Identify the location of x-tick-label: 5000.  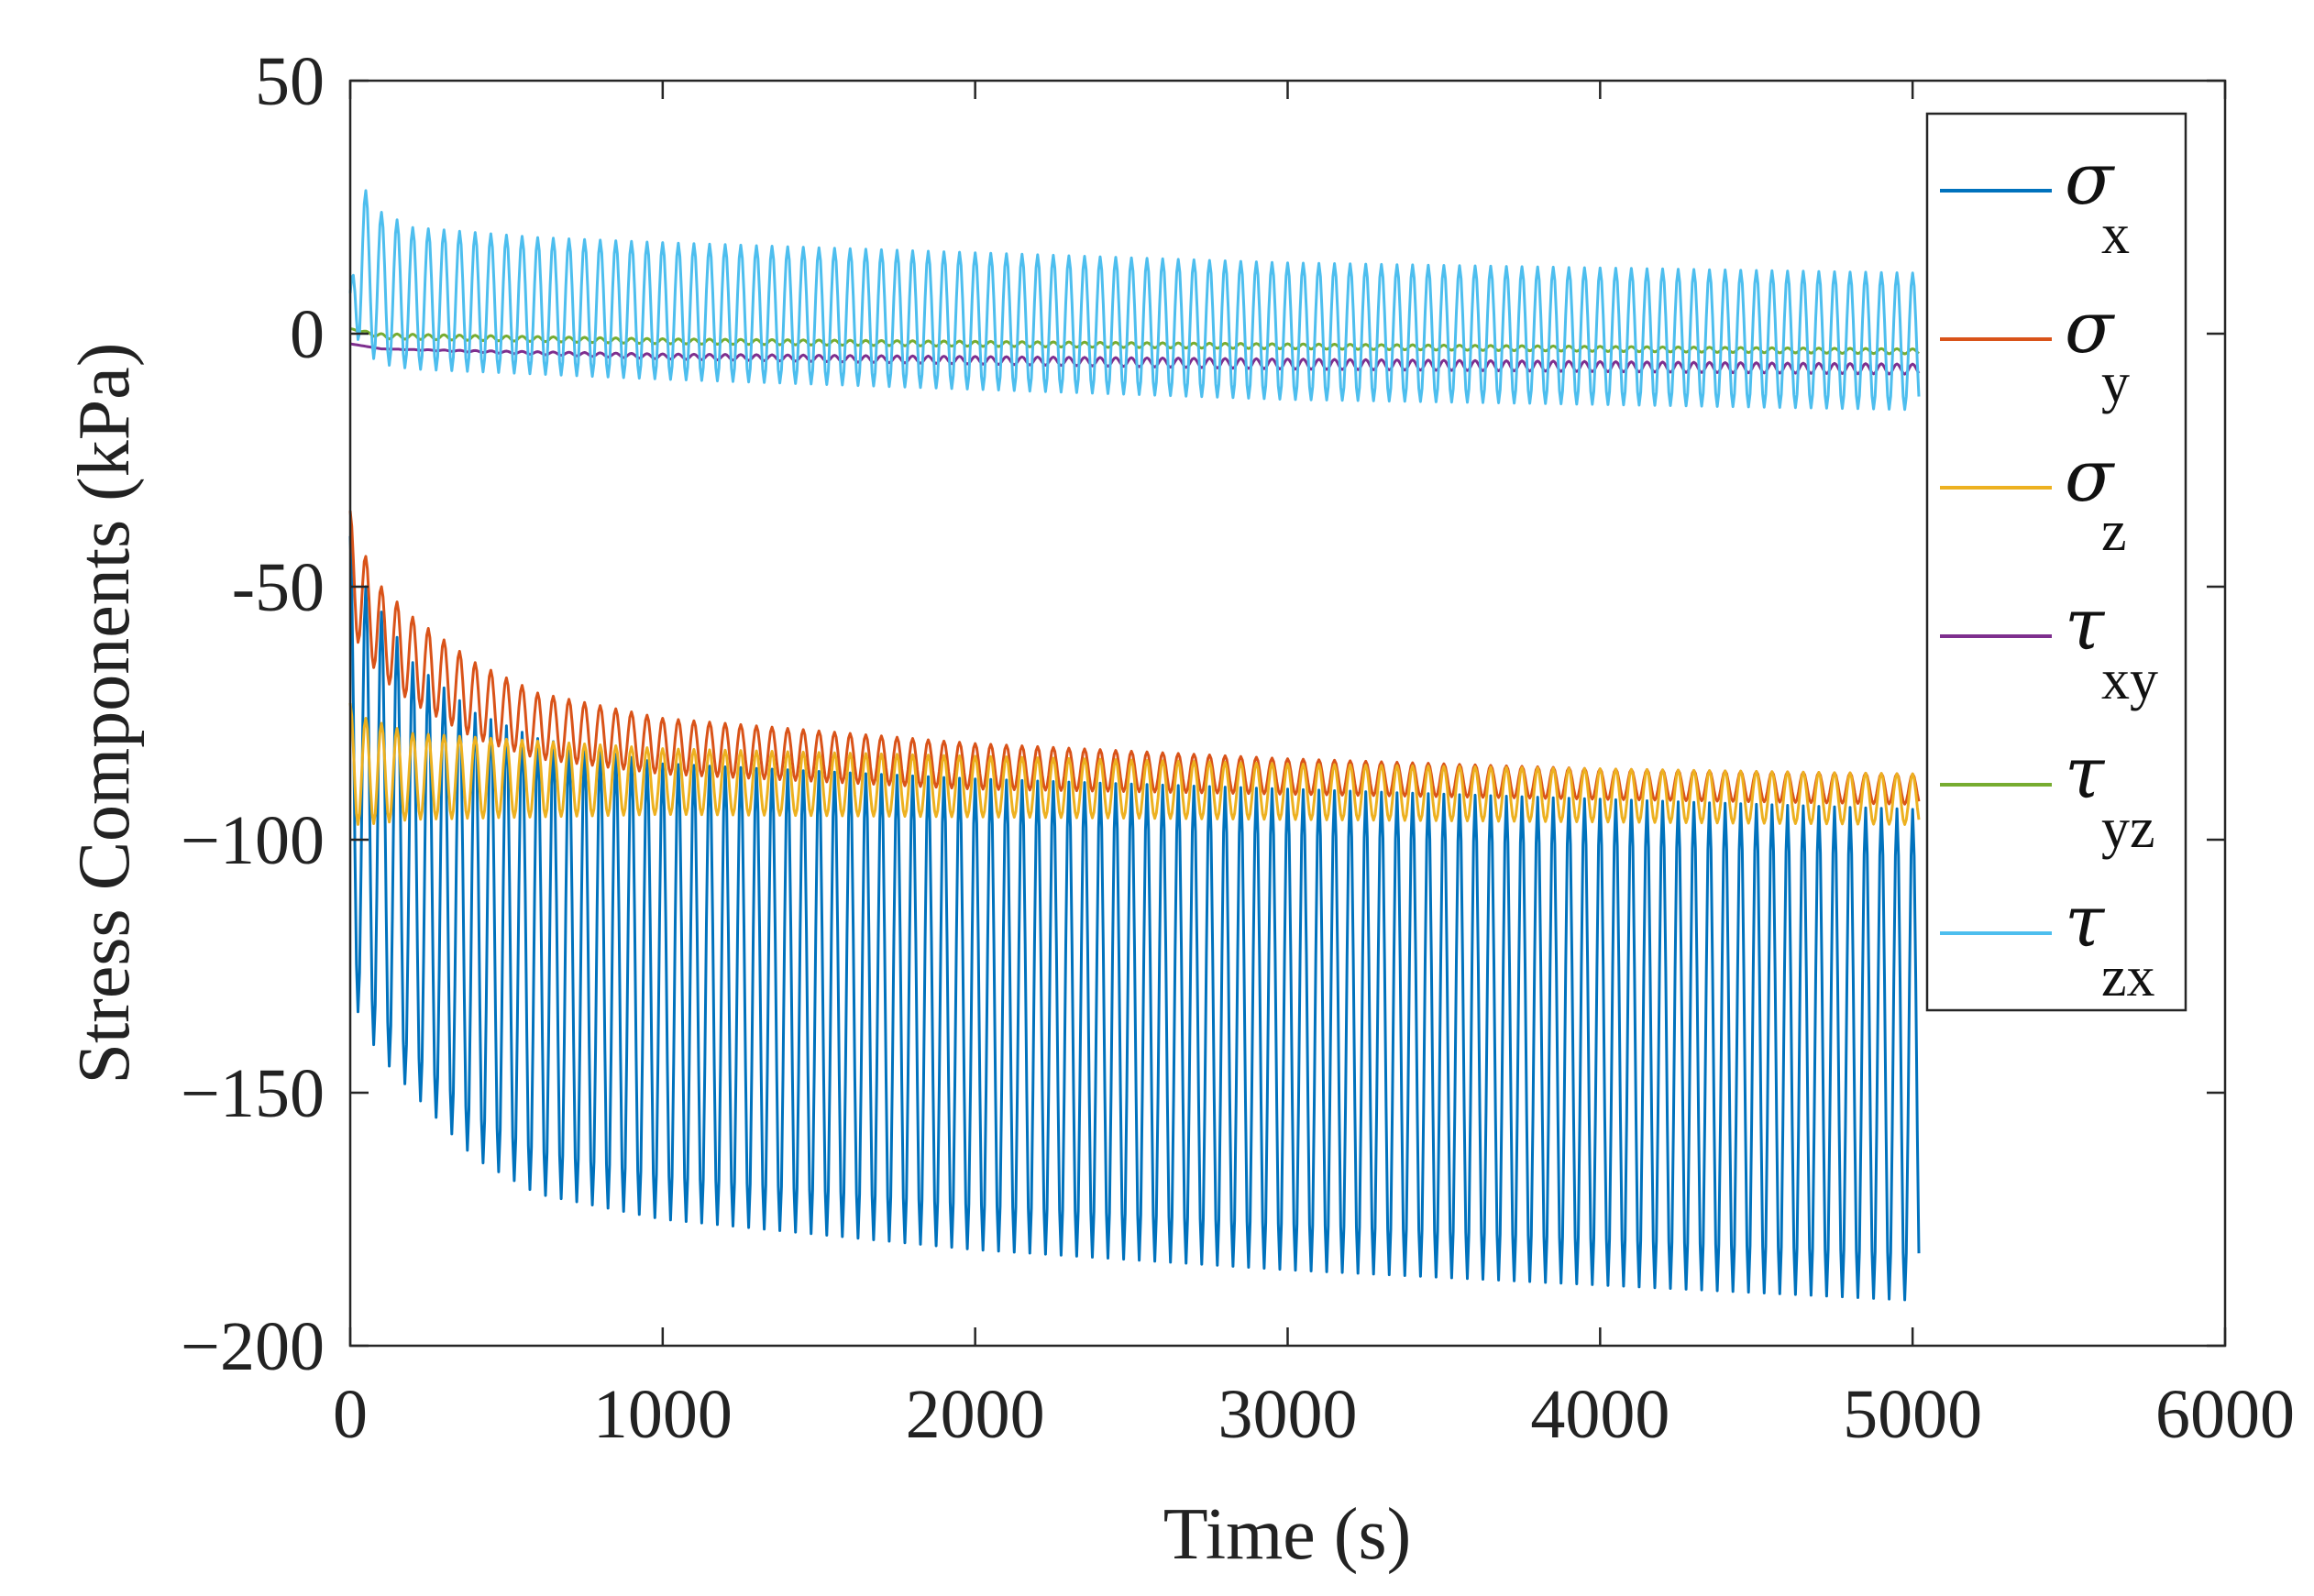
(1912, 1415).